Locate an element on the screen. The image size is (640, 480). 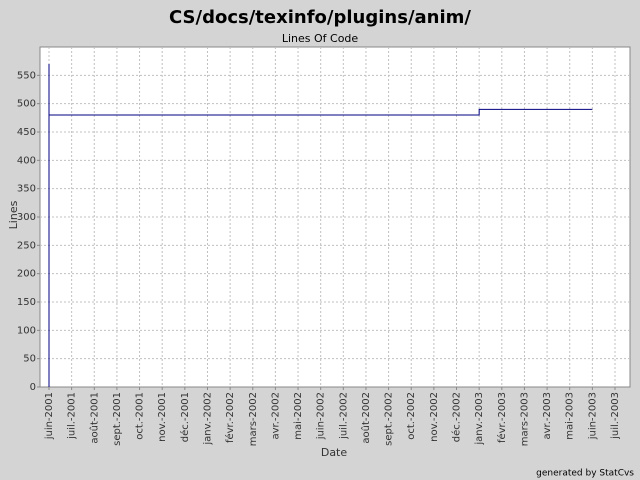
x-tick-label: déc.-2001 is located at coordinates (185, 417).